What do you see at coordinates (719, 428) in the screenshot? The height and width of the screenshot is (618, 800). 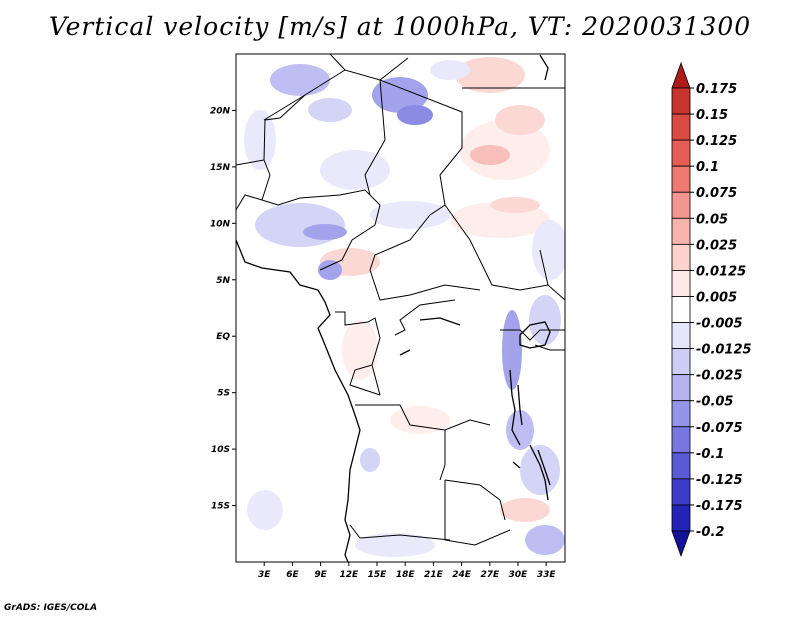 I see `colorbar-label: -0.075` at bounding box center [719, 428].